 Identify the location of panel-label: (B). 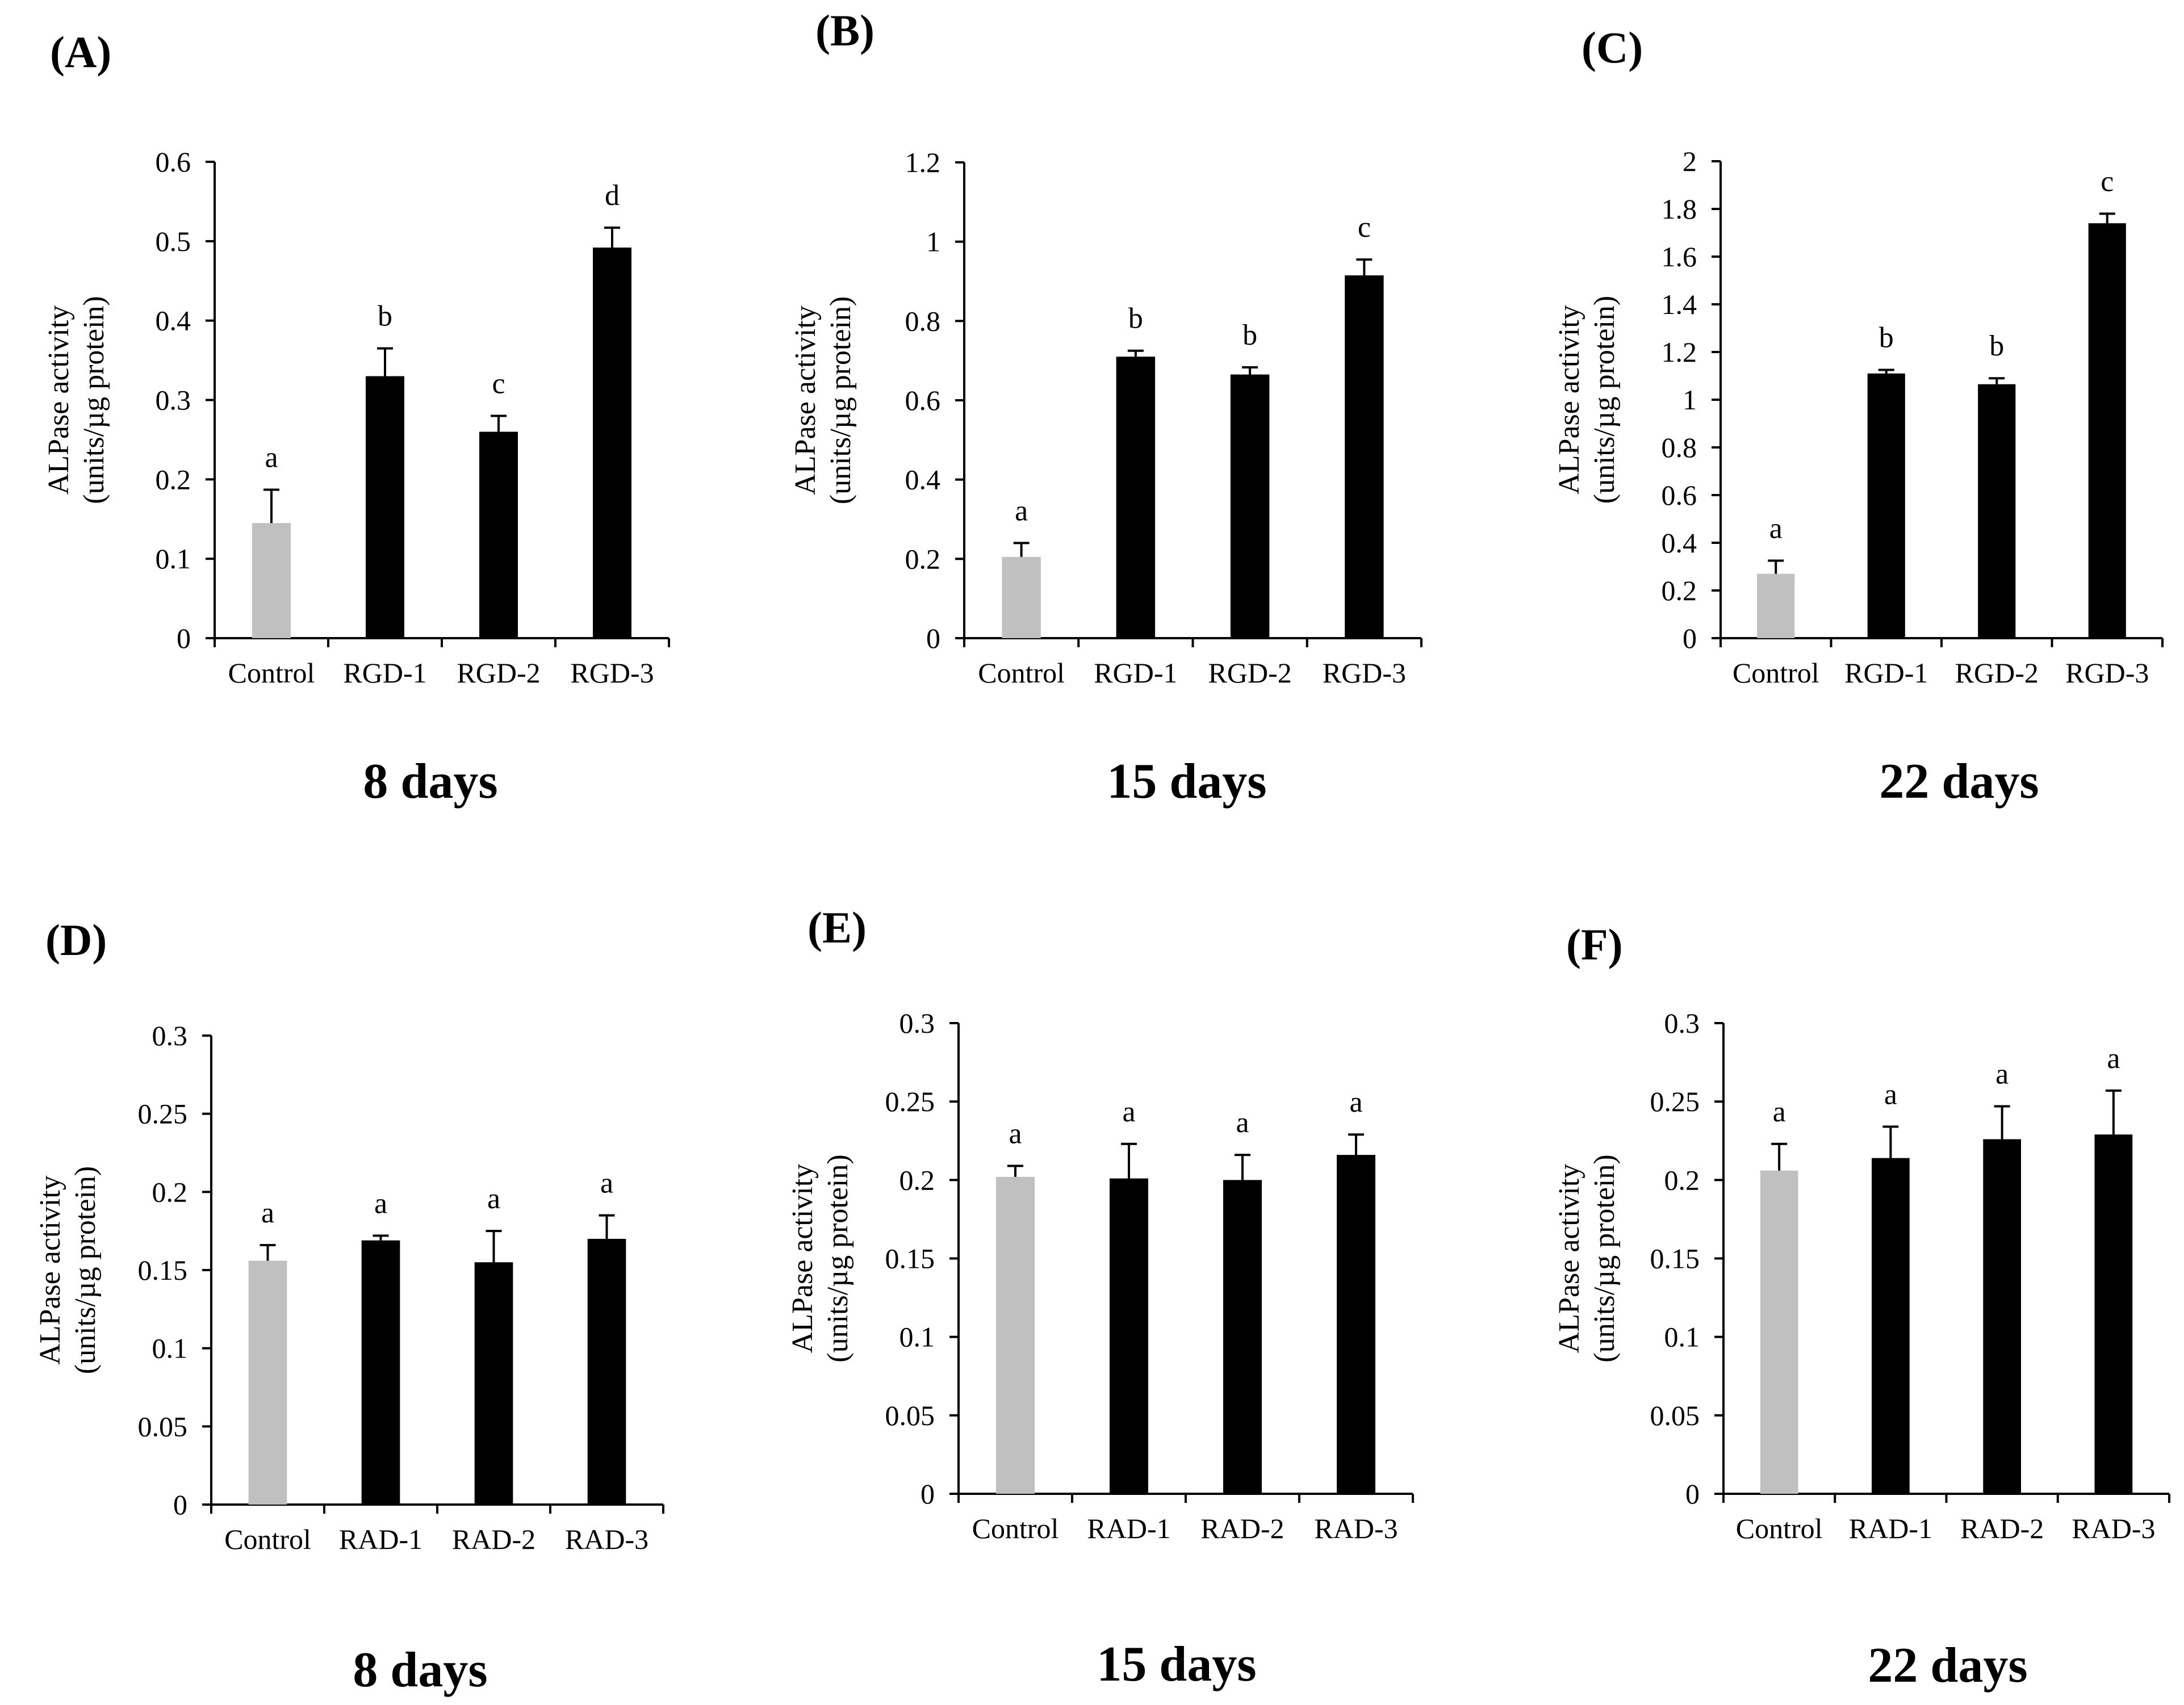
(845, 30).